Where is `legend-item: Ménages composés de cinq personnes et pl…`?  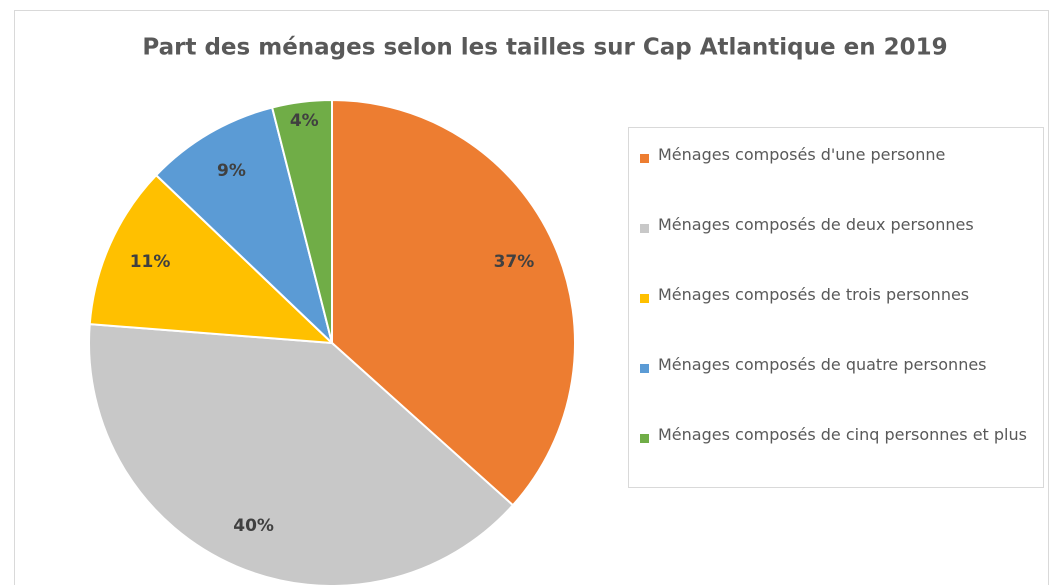 legend-item: Ménages composés de cinq personnes et pl… is located at coordinates (838, 437).